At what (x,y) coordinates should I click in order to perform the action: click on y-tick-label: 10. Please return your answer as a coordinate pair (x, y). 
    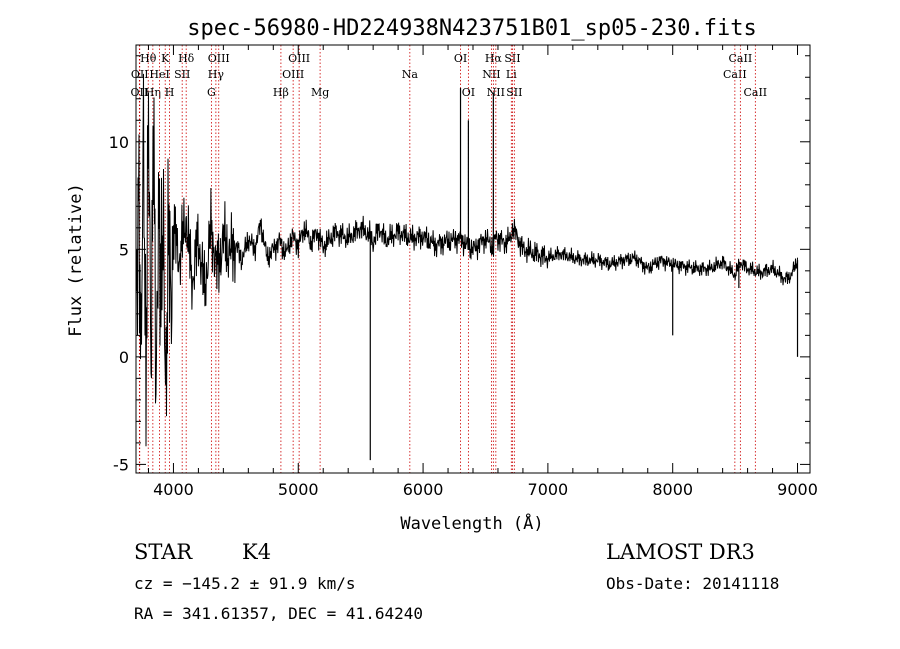
    Looking at the image, I should click on (119, 142).